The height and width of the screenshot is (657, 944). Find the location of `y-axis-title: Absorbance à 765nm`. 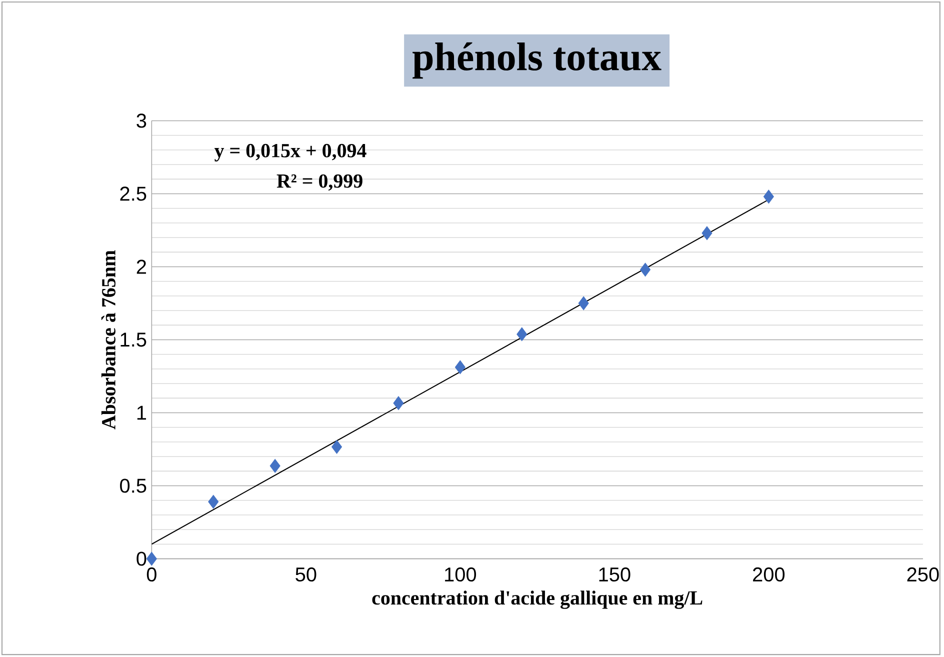

y-axis-title: Absorbance à 765nm is located at coordinates (108, 340).